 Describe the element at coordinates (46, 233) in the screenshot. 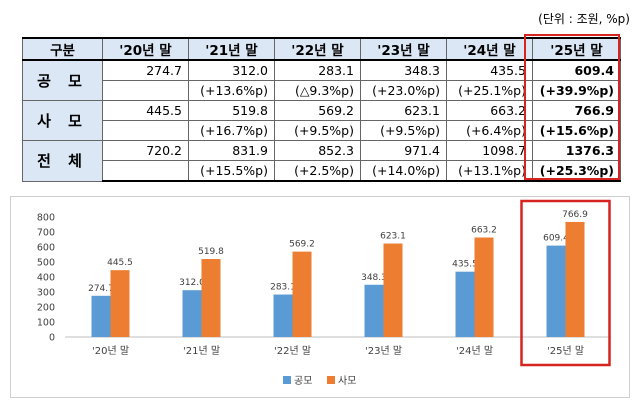

I see `y-tick-label: 700` at that location.